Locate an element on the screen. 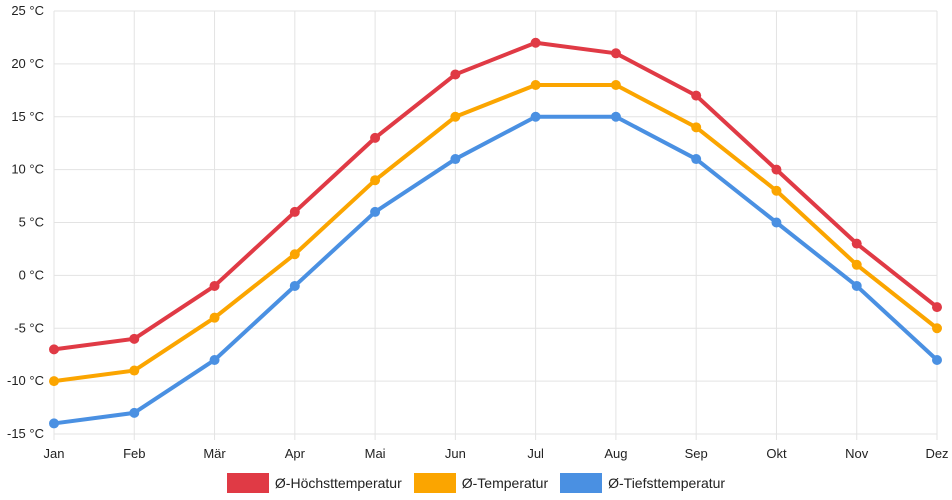 The image size is (952, 500). legend-label-min: Ø-Tiefsttemperatur is located at coordinates (667, 483).